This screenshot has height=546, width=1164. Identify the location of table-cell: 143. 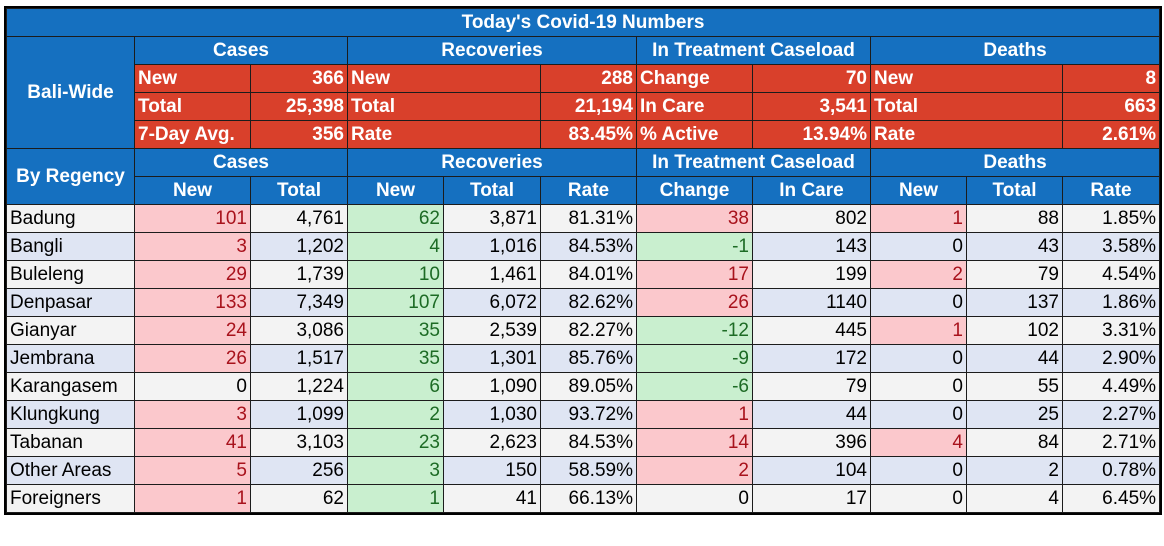
(811, 246).